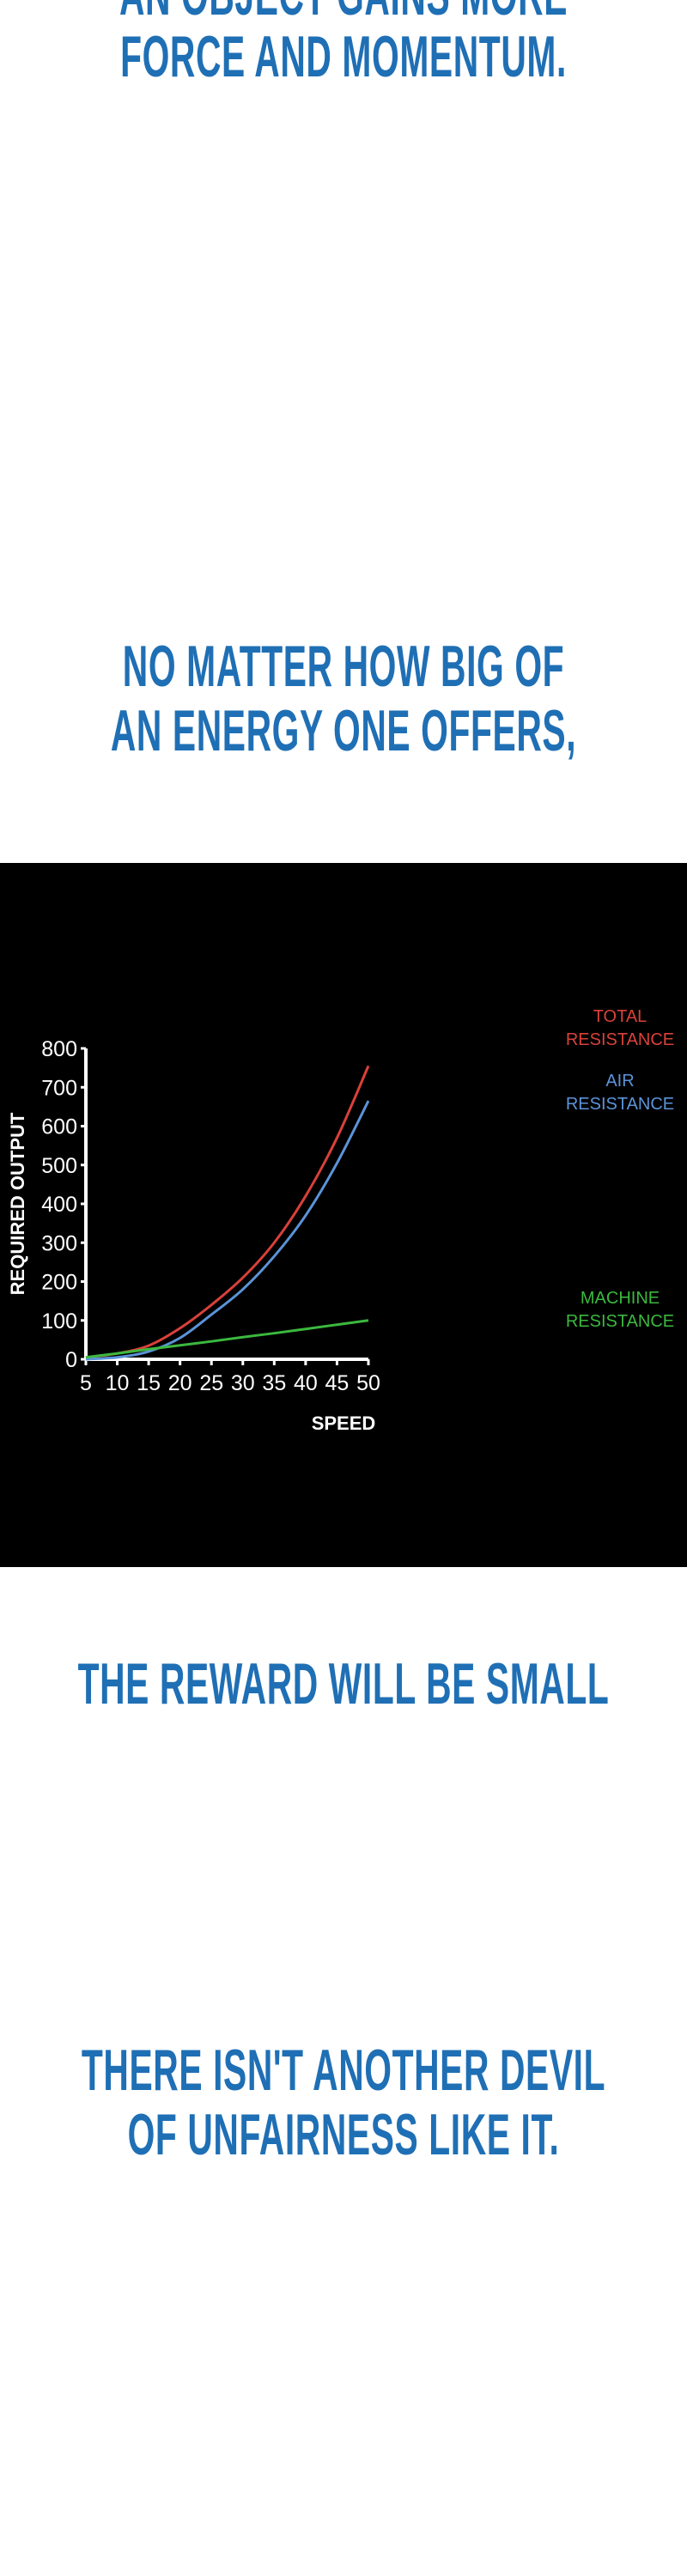 Image resolution: width=687 pixels, height=2576 pixels. I want to click on x-tick-label: 35, so click(274, 1383).